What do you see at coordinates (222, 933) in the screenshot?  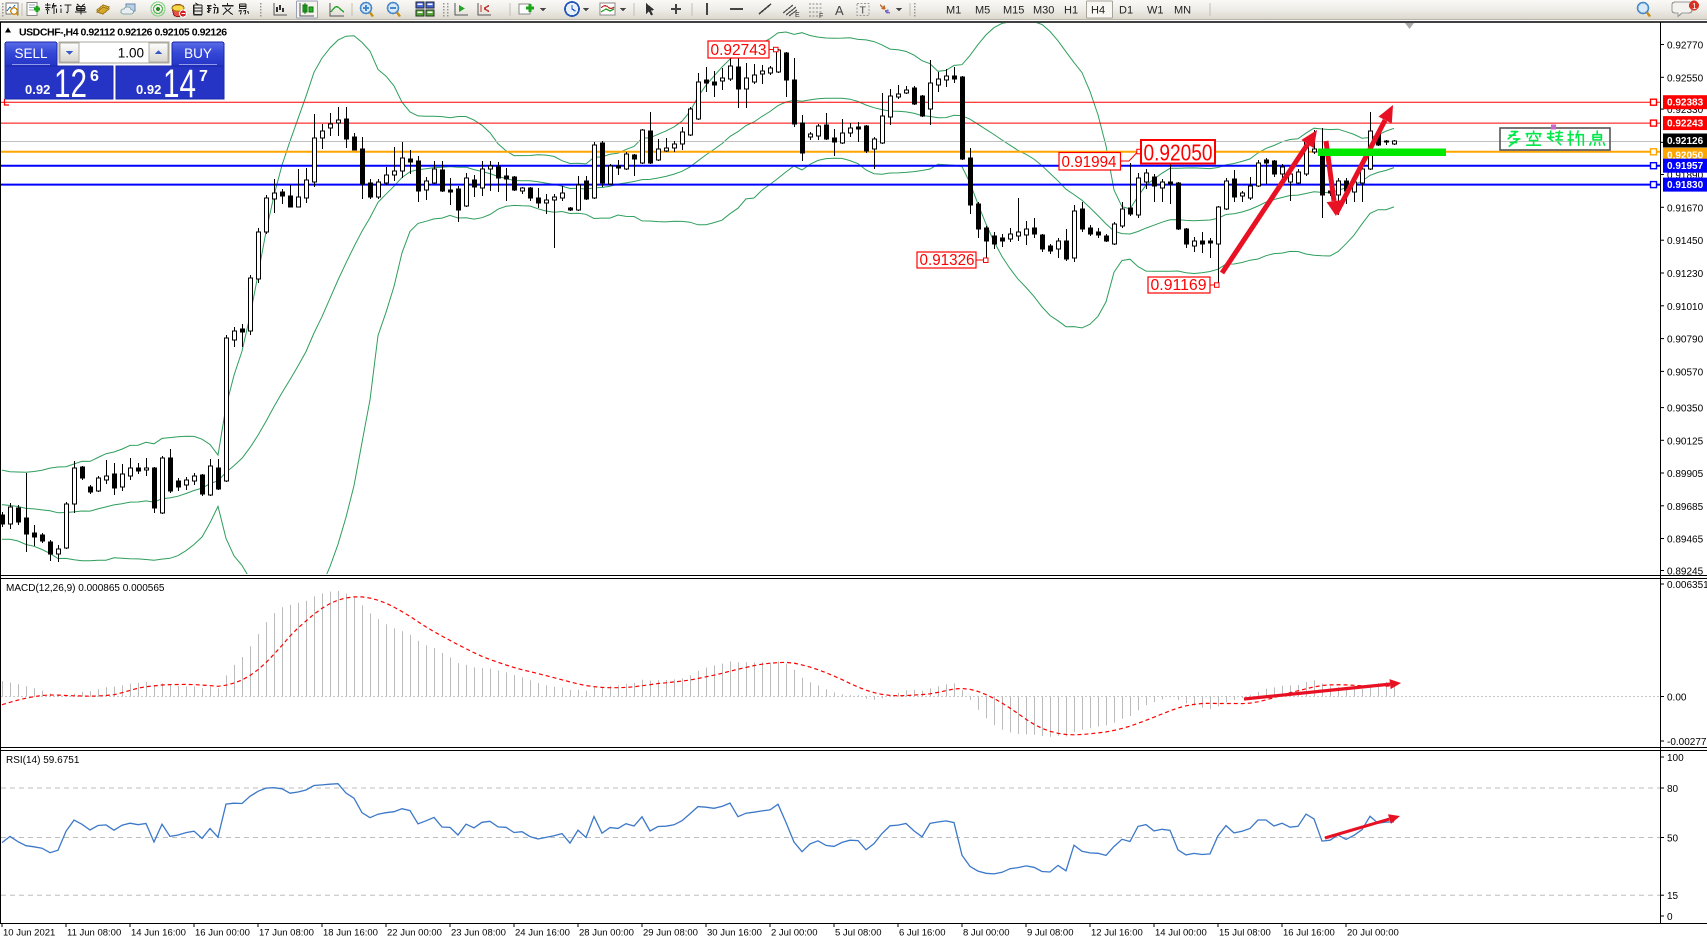 I see `svg-text: 16 Jun 00:00` at bounding box center [222, 933].